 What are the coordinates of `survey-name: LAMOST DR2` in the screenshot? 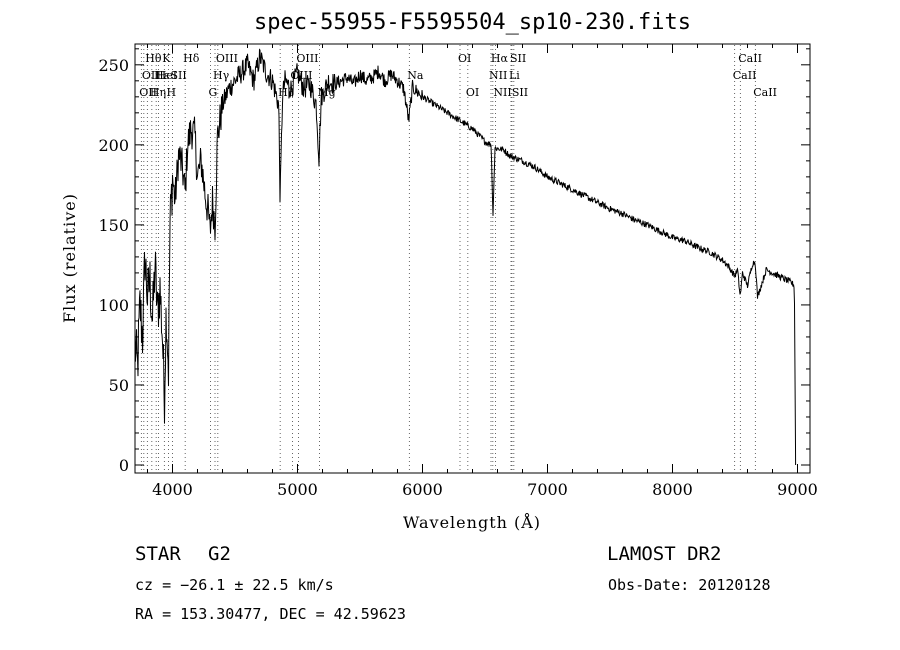 It's located at (664, 554).